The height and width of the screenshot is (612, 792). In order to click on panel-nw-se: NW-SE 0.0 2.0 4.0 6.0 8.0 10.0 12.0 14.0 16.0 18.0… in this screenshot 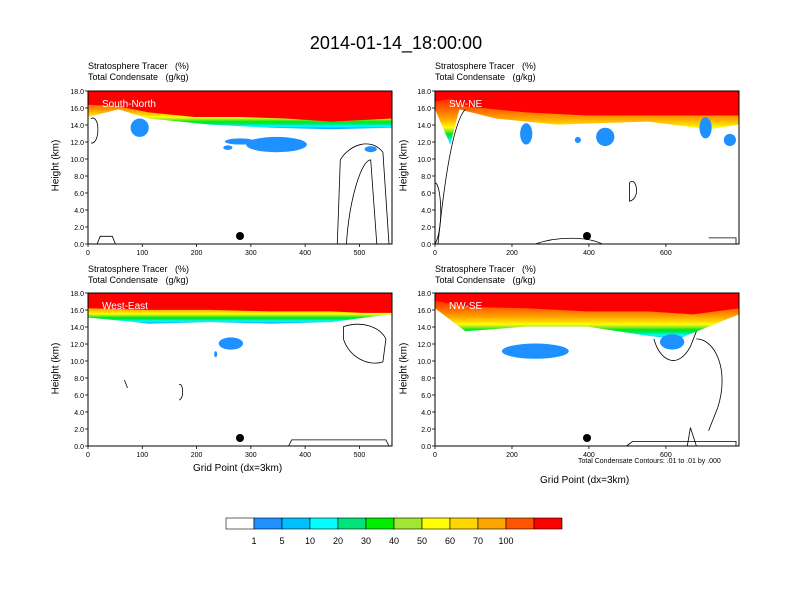, I will do `click(578, 375)`.